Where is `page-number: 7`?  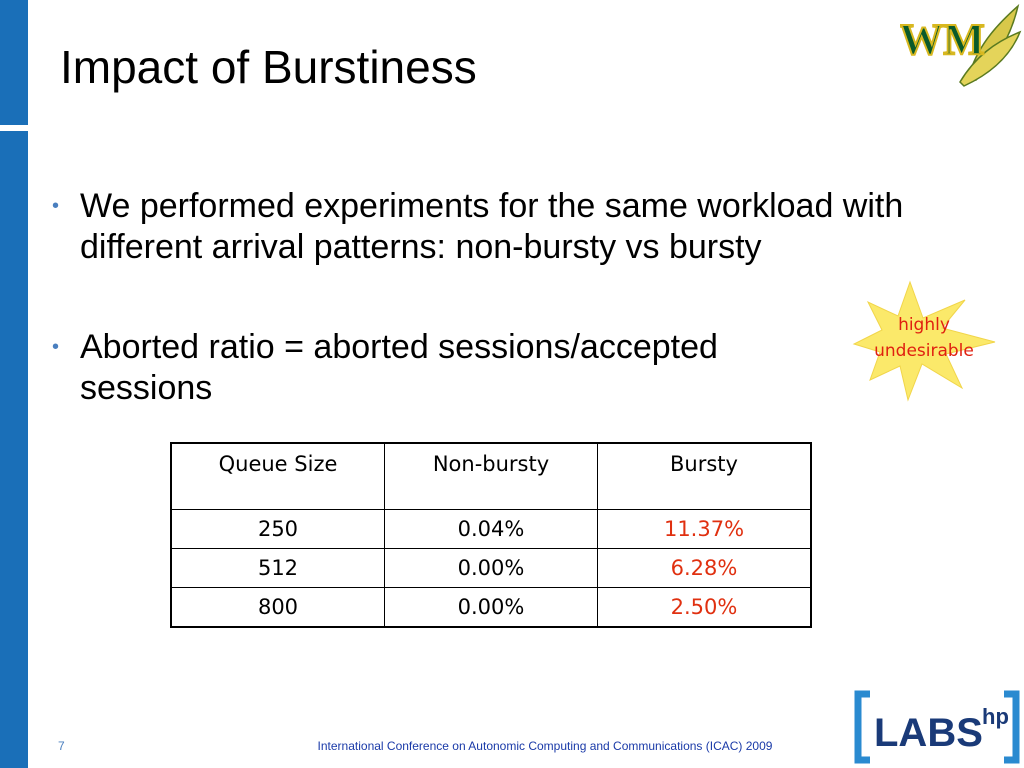
page-number: 7 is located at coordinates (61, 746).